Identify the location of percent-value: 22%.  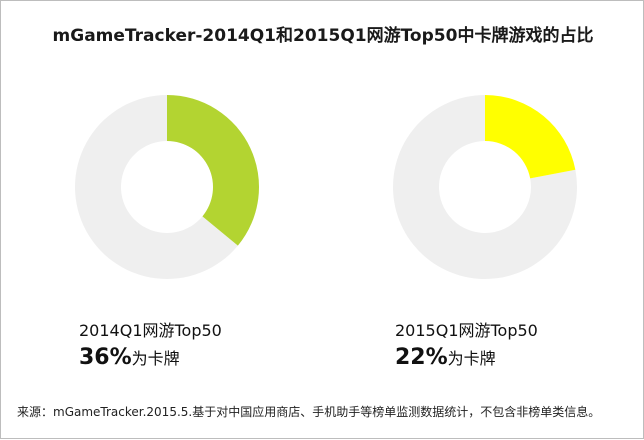
(421, 357).